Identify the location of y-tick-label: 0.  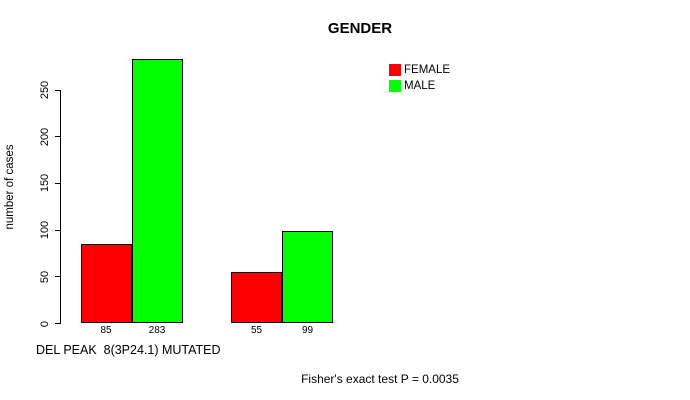
(45, 323).